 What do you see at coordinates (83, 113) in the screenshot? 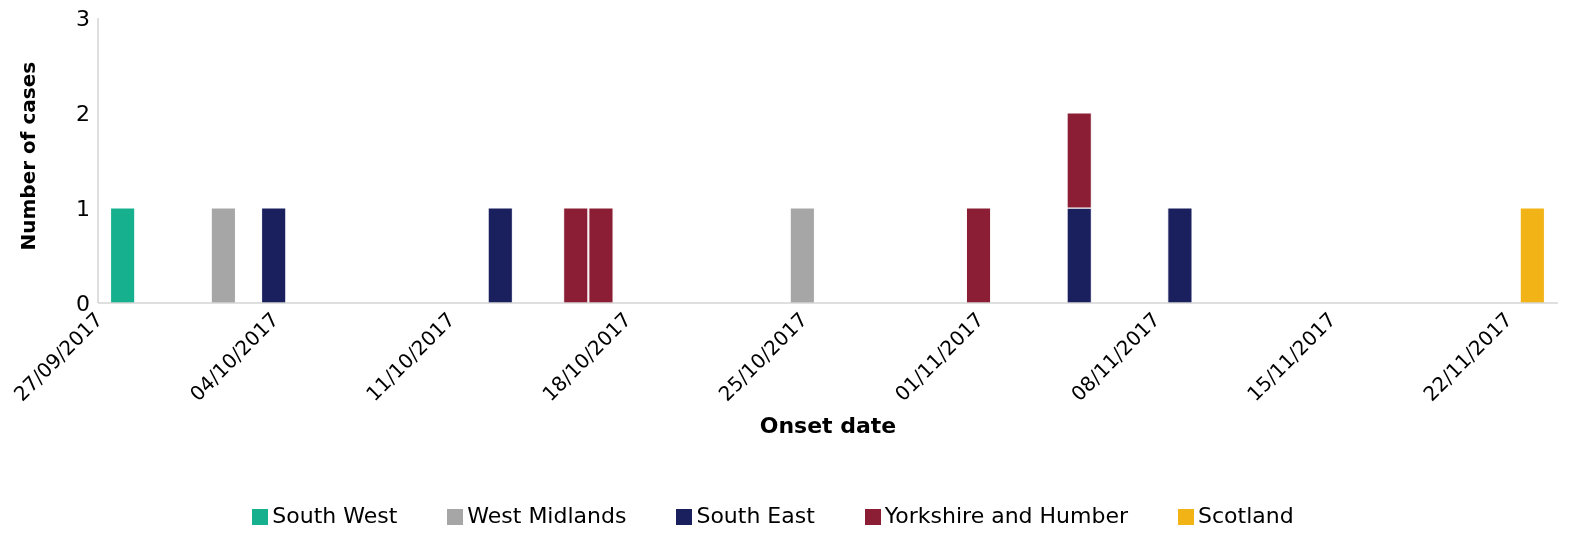
I see `y-tick-label: 2` at bounding box center [83, 113].